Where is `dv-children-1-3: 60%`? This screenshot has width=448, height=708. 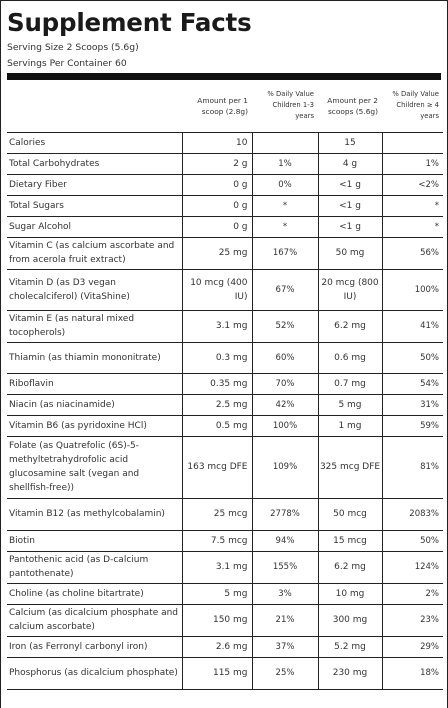 dv-children-1-3: 60% is located at coordinates (284, 358).